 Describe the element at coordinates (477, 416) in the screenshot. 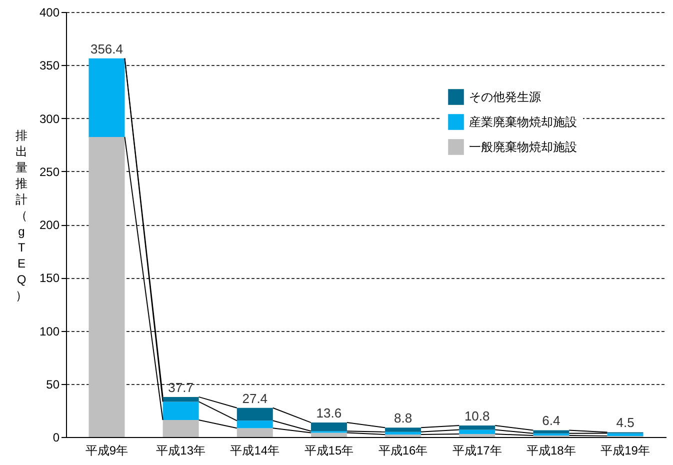

I see `total-label: 10.8` at that location.